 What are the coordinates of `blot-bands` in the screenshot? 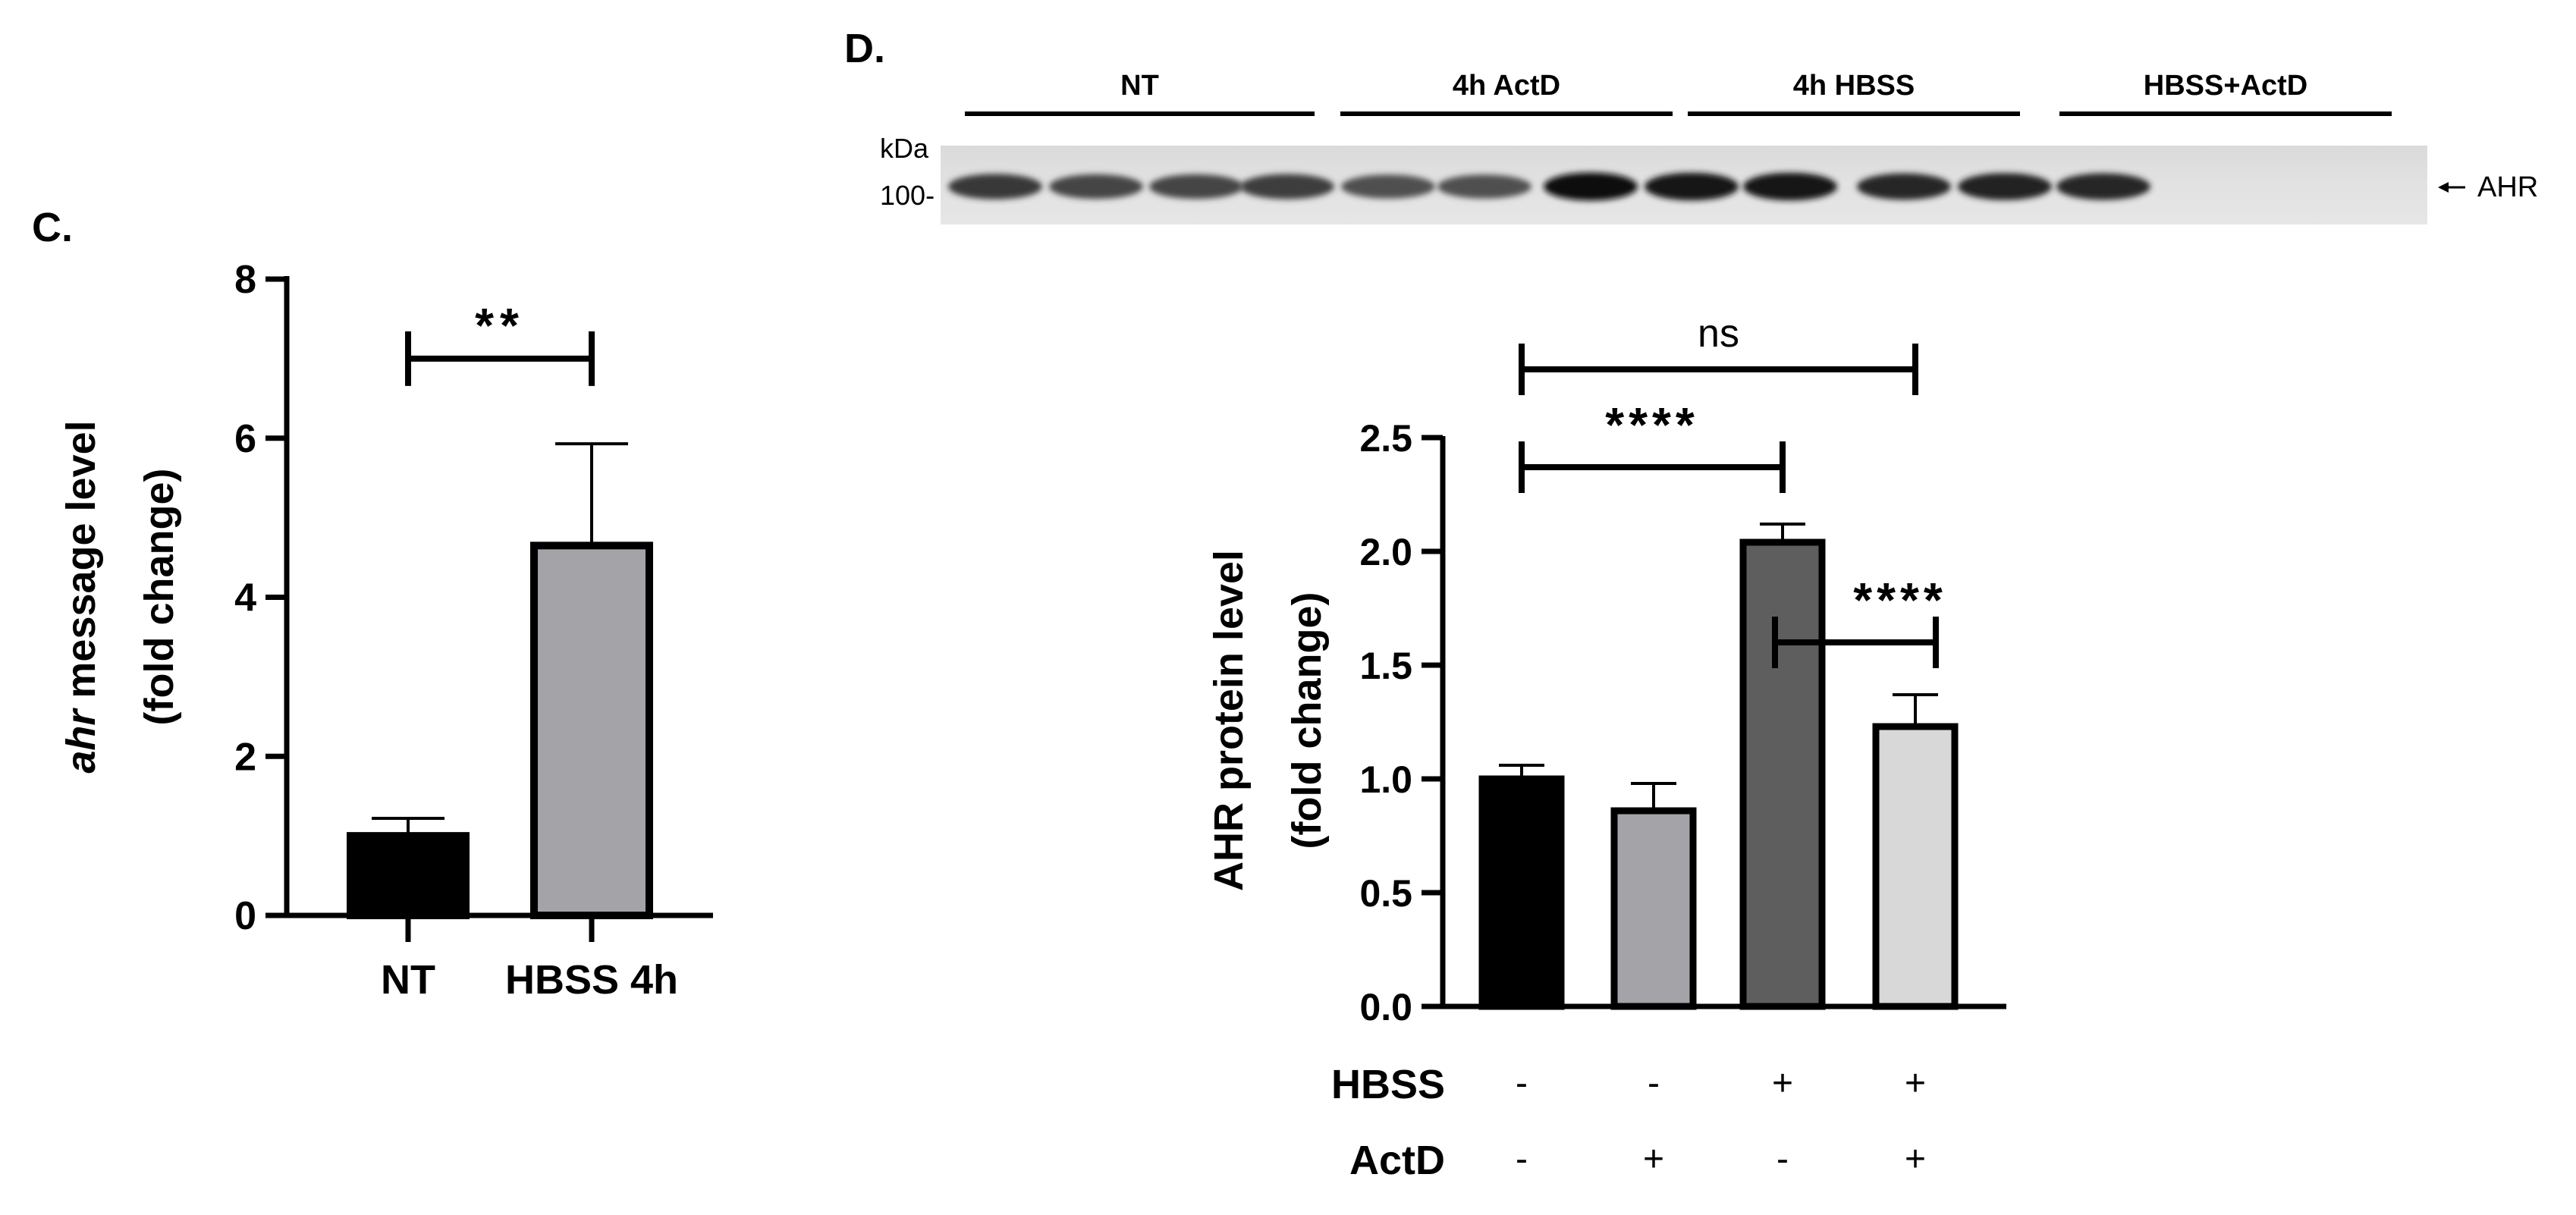 It's located at (1549, 186).